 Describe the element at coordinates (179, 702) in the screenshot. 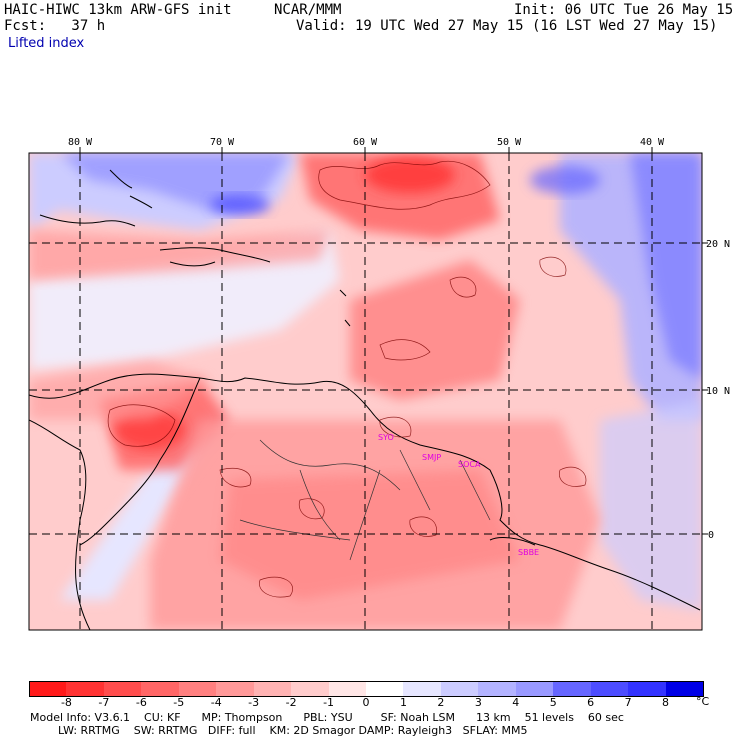

I see `colorbar-tick-label: -5` at that location.